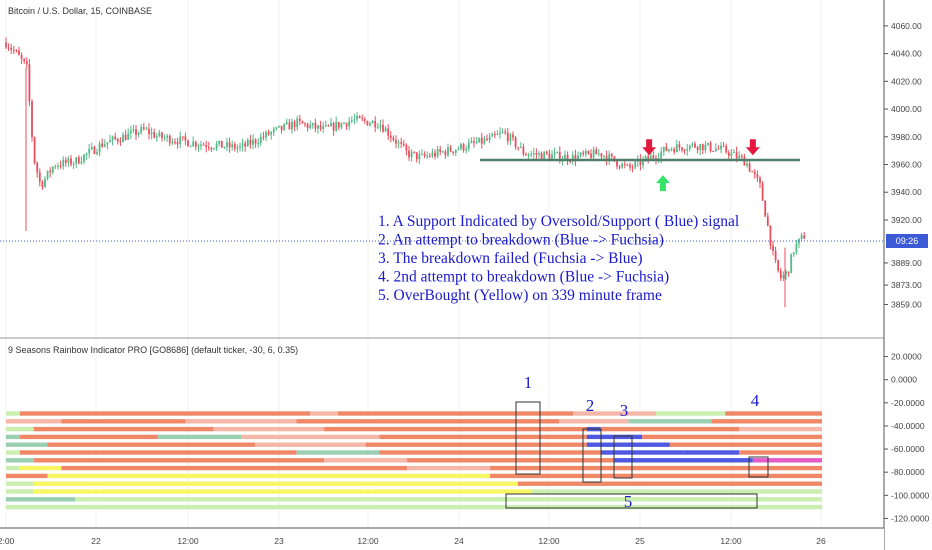 This screenshot has width=932, height=550. What do you see at coordinates (459, 541) in the screenshot?
I see `time-tick-label: 24` at bounding box center [459, 541].